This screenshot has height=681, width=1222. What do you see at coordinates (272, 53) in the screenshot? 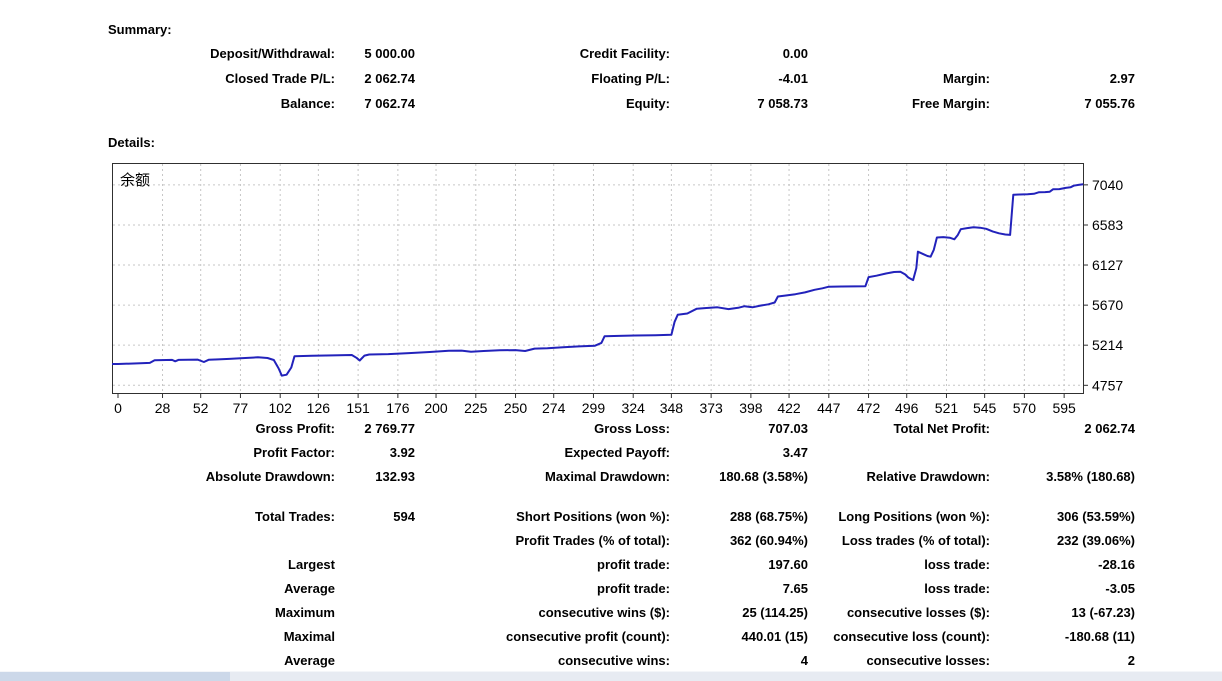
I see `summary-label: Deposit/Withdrawal:` at bounding box center [272, 53].